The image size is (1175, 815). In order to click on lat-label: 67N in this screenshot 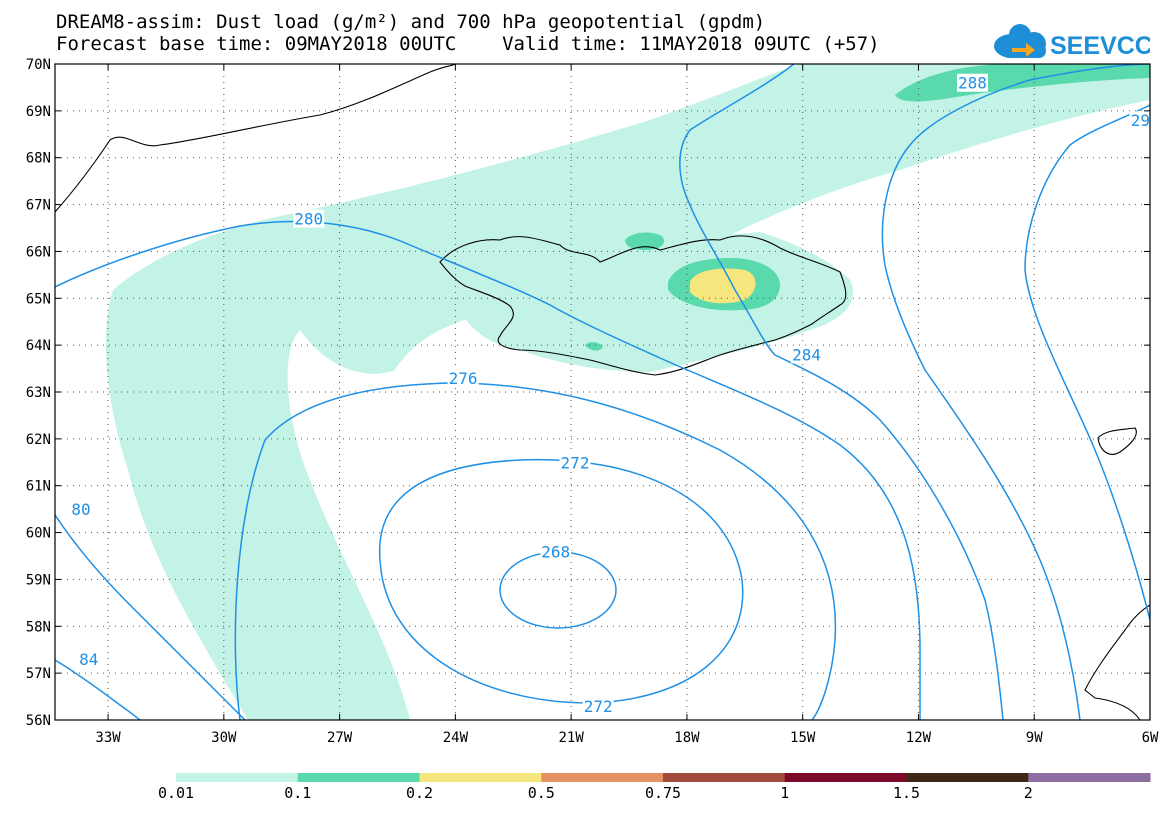, I will do `click(38, 206)`.